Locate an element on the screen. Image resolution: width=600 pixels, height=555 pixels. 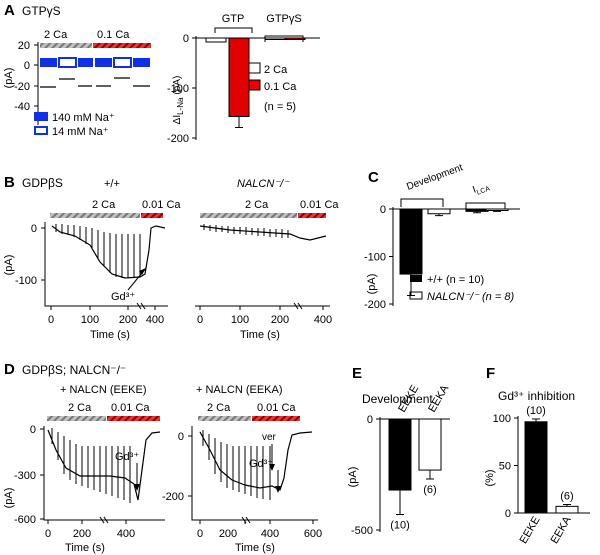
chart-a2-ytick-label: -100 is located at coordinates (178, 89).